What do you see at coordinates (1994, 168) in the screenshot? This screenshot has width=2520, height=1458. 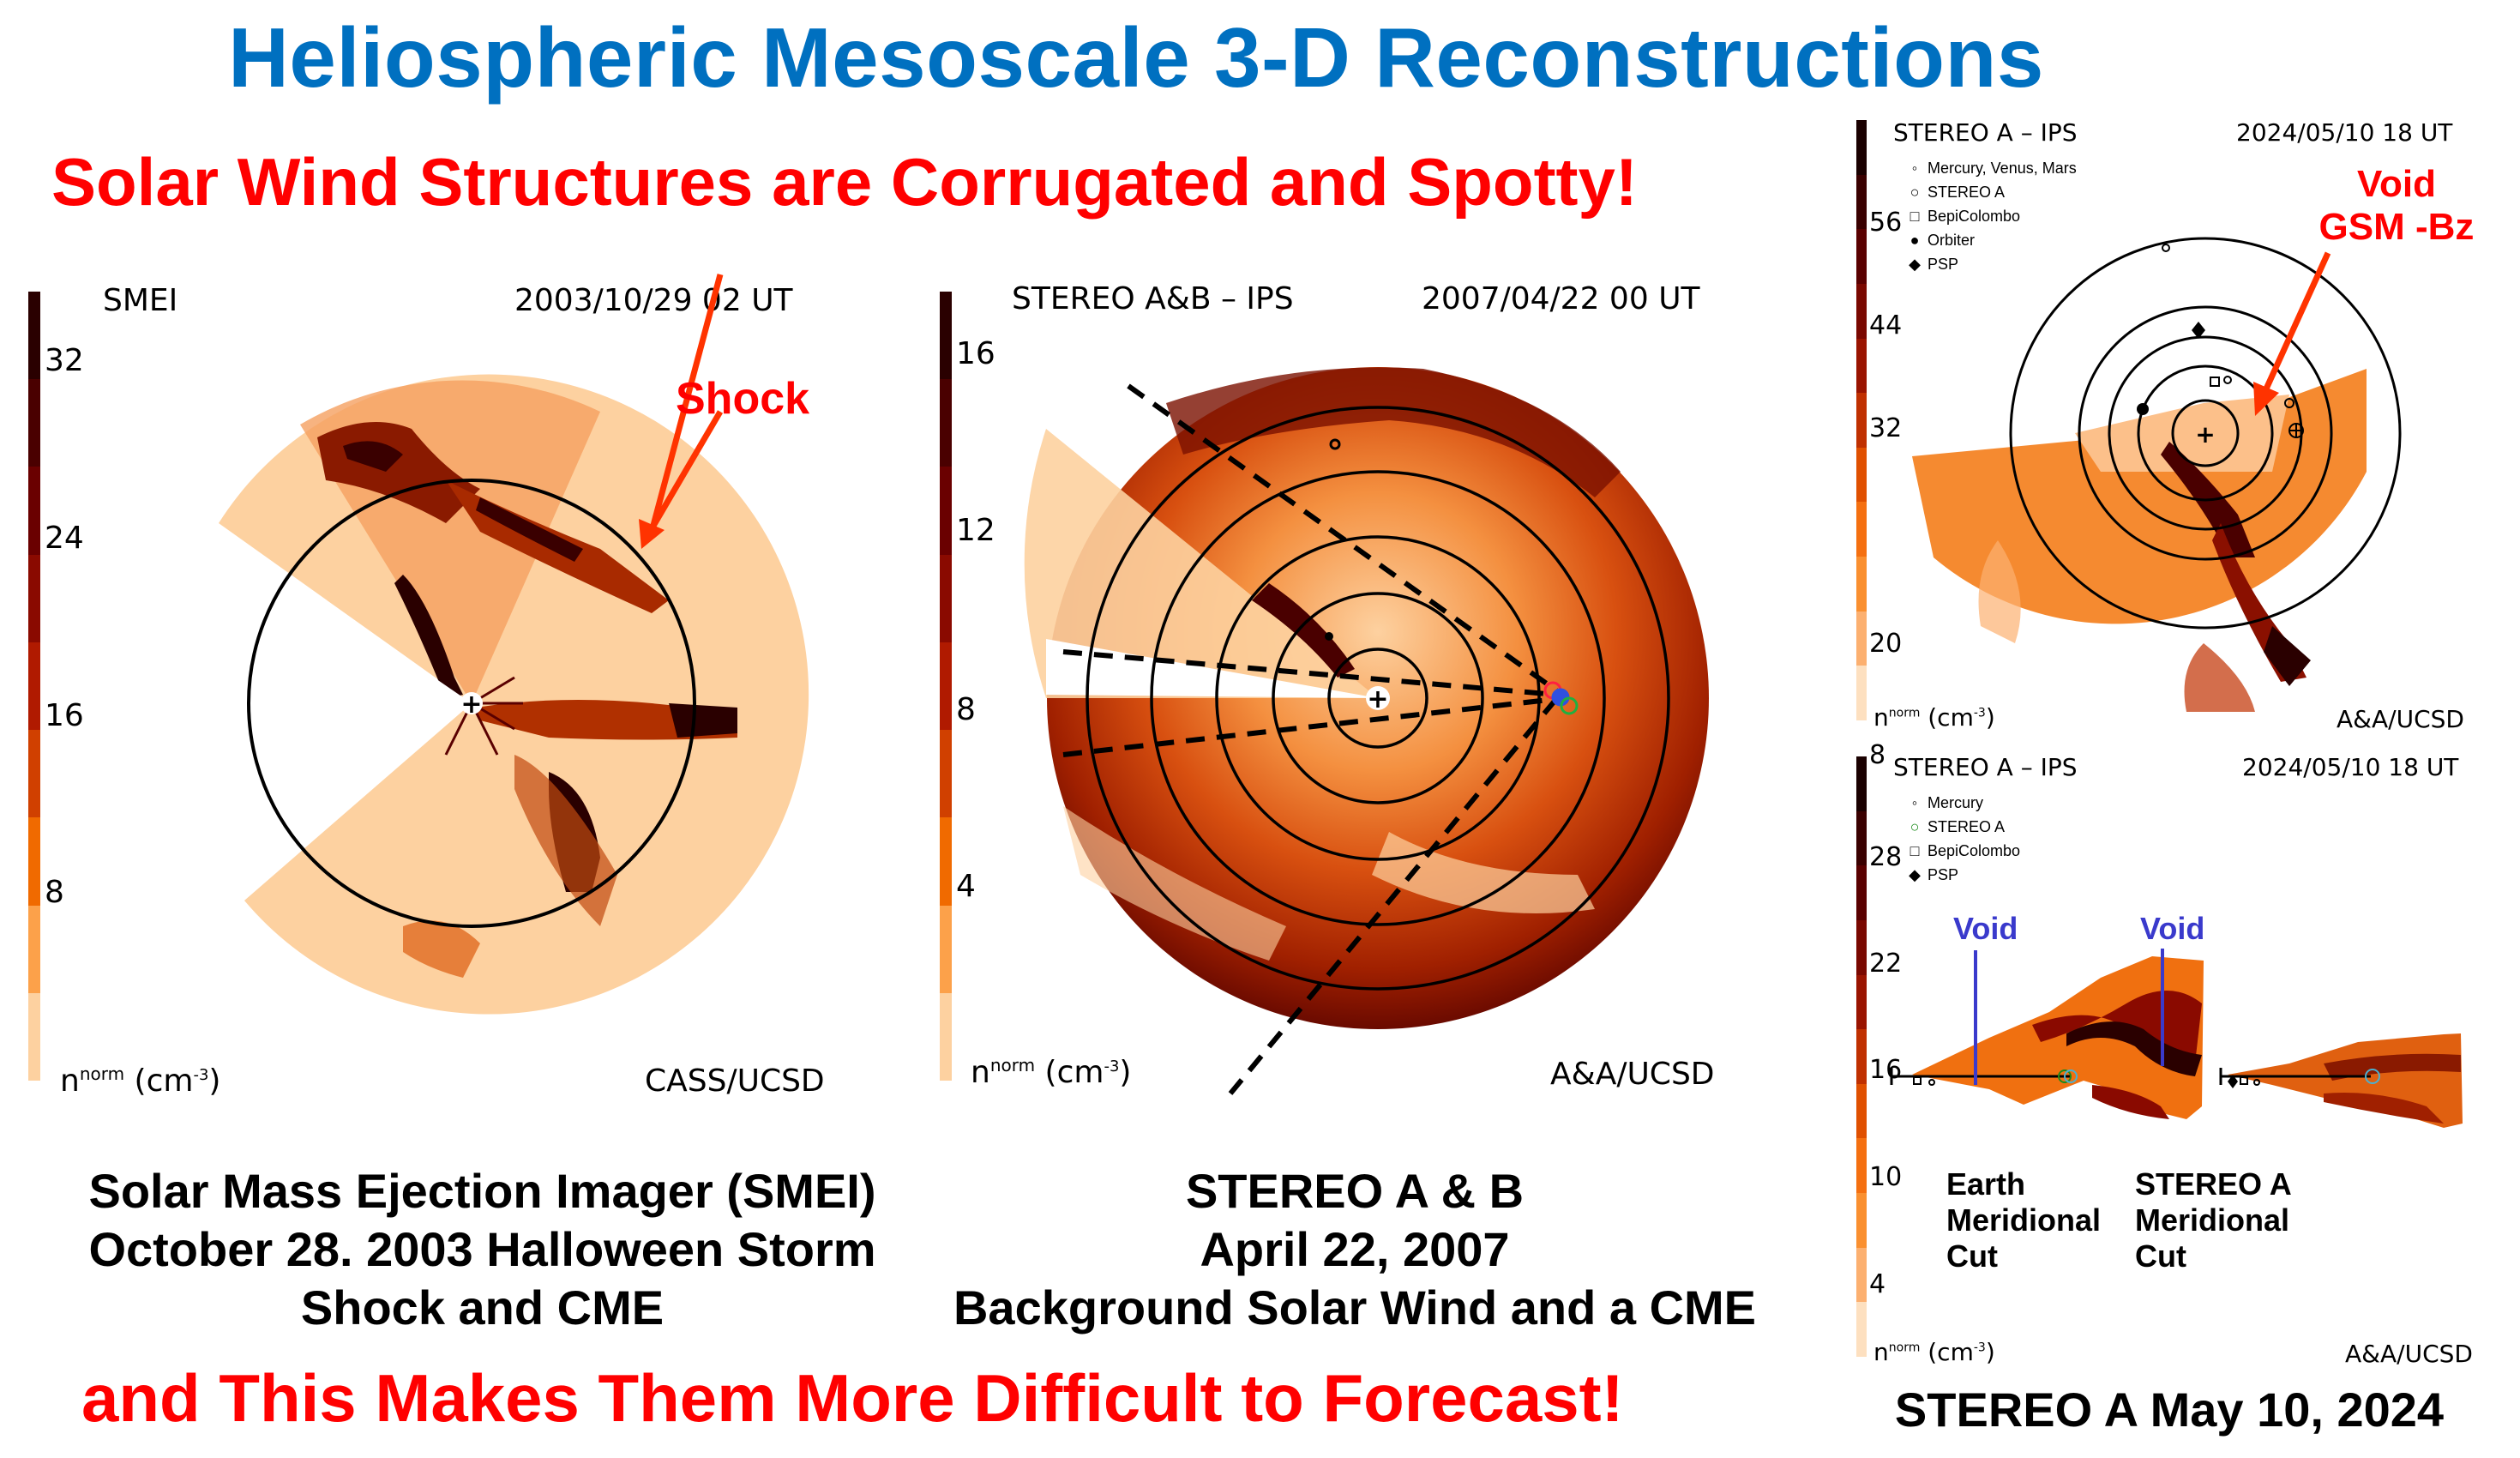 I see `legend-item: ◦ Mercury, Venus, Mars` at bounding box center [1994, 168].